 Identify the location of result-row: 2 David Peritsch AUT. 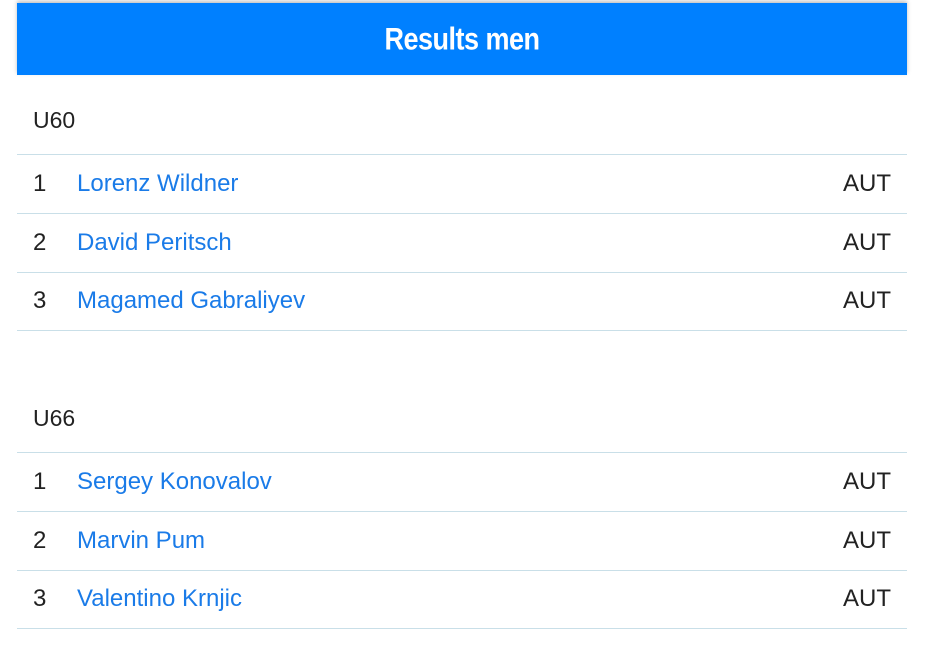
(462, 243).